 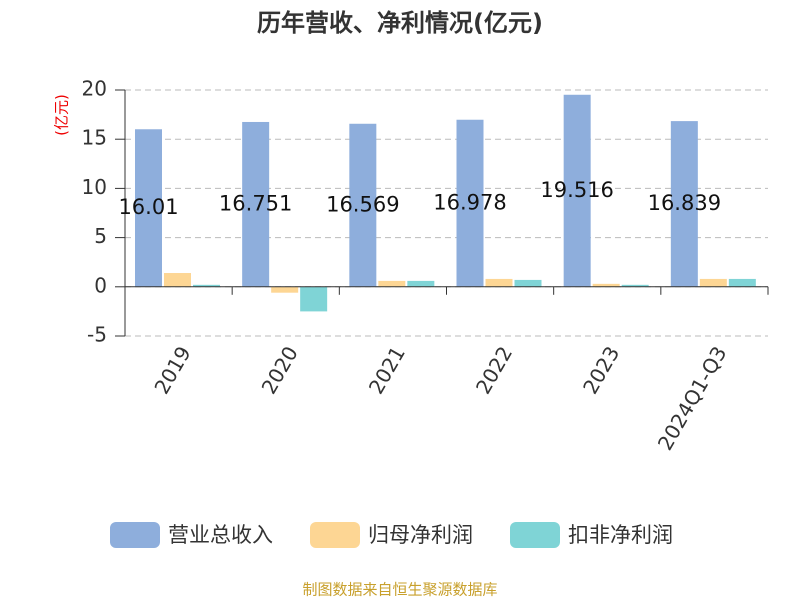 I want to click on data-label: 16.569, so click(x=362, y=204).